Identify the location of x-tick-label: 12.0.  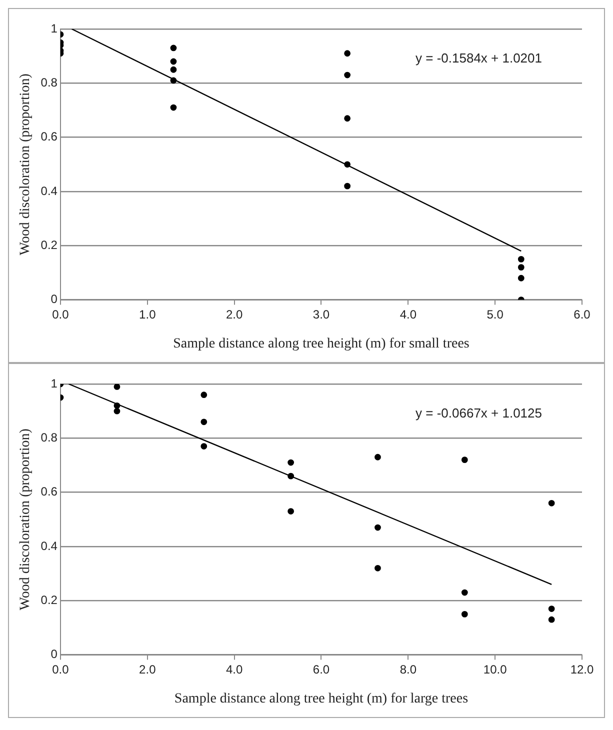
(582, 669).